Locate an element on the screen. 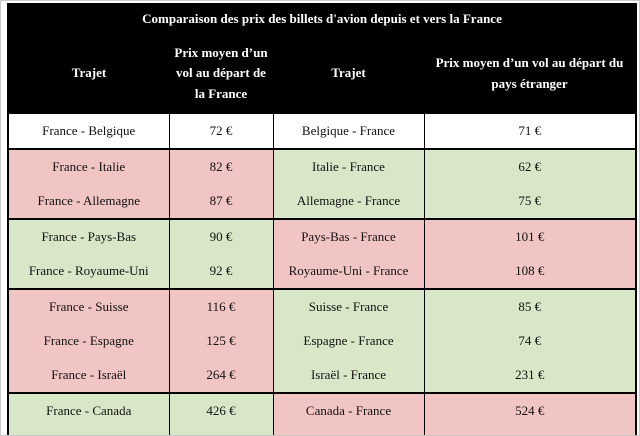 This screenshot has height=436, width=640. route-to-france-cell: Pays-Bas - France is located at coordinates (348, 236).